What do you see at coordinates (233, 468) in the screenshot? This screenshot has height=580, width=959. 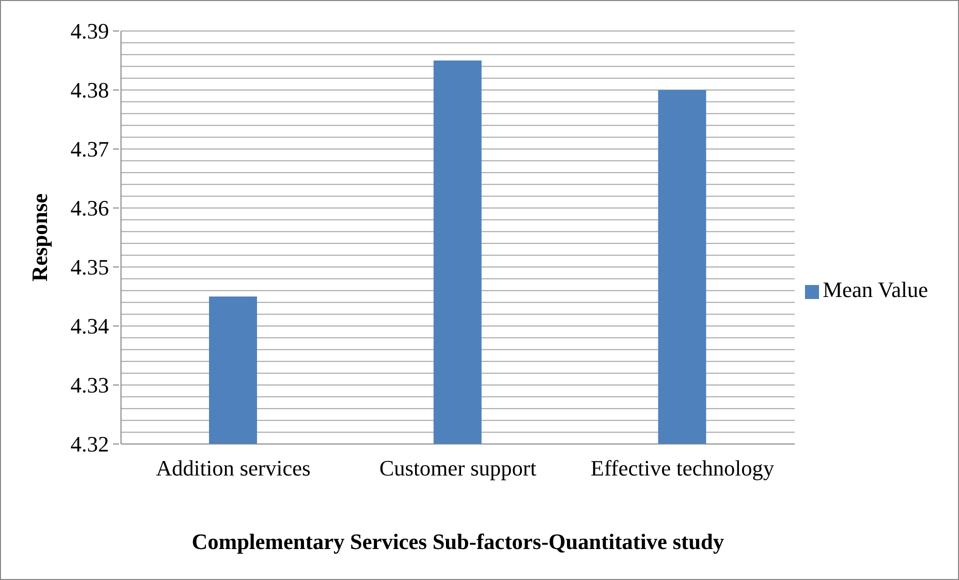 I see `x-tick-label: Addition services` at bounding box center [233, 468].